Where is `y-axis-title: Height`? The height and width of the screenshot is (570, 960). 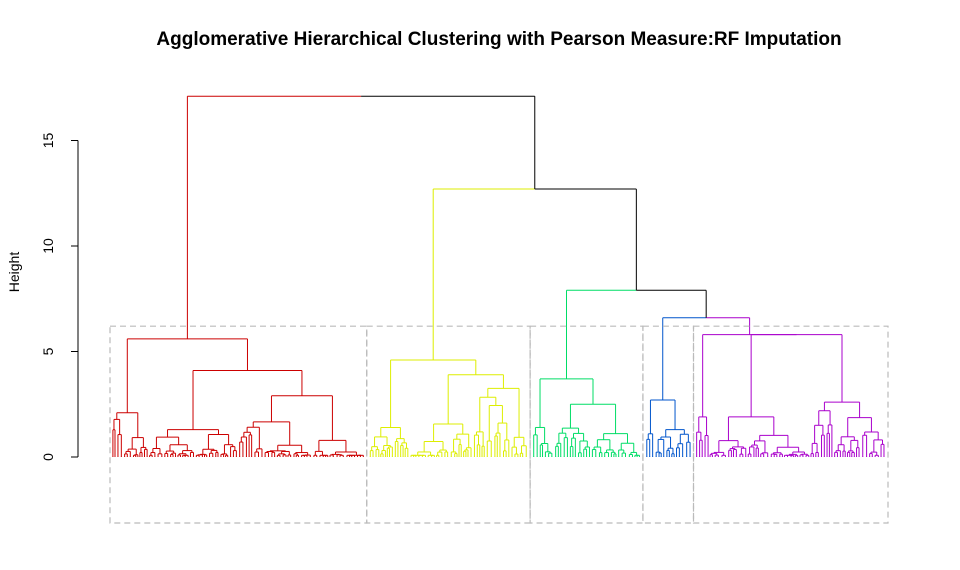 y-axis-title: Height is located at coordinates (14, 272).